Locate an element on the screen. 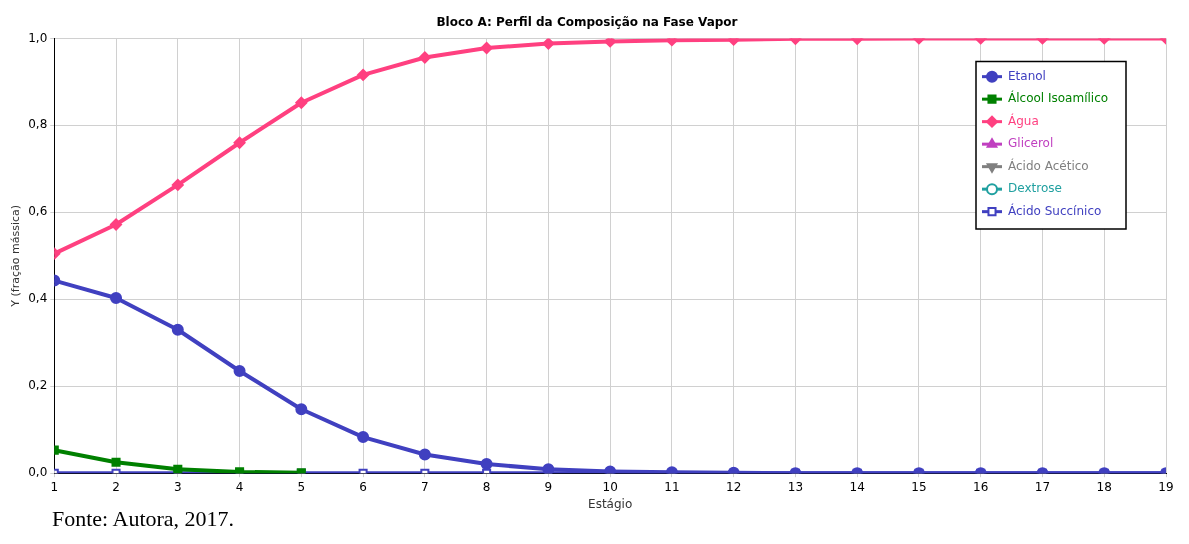  x-tick-label: 6 is located at coordinates (363, 486).